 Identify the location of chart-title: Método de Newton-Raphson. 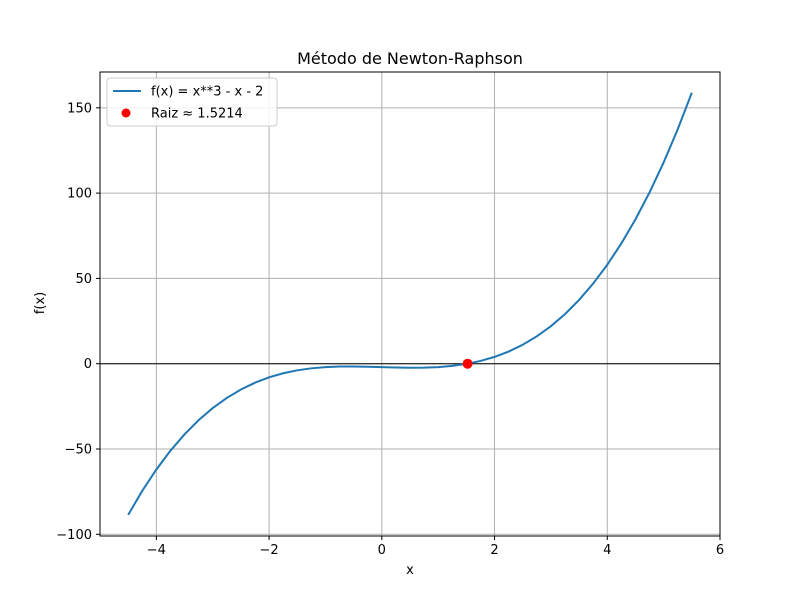
(410, 58).